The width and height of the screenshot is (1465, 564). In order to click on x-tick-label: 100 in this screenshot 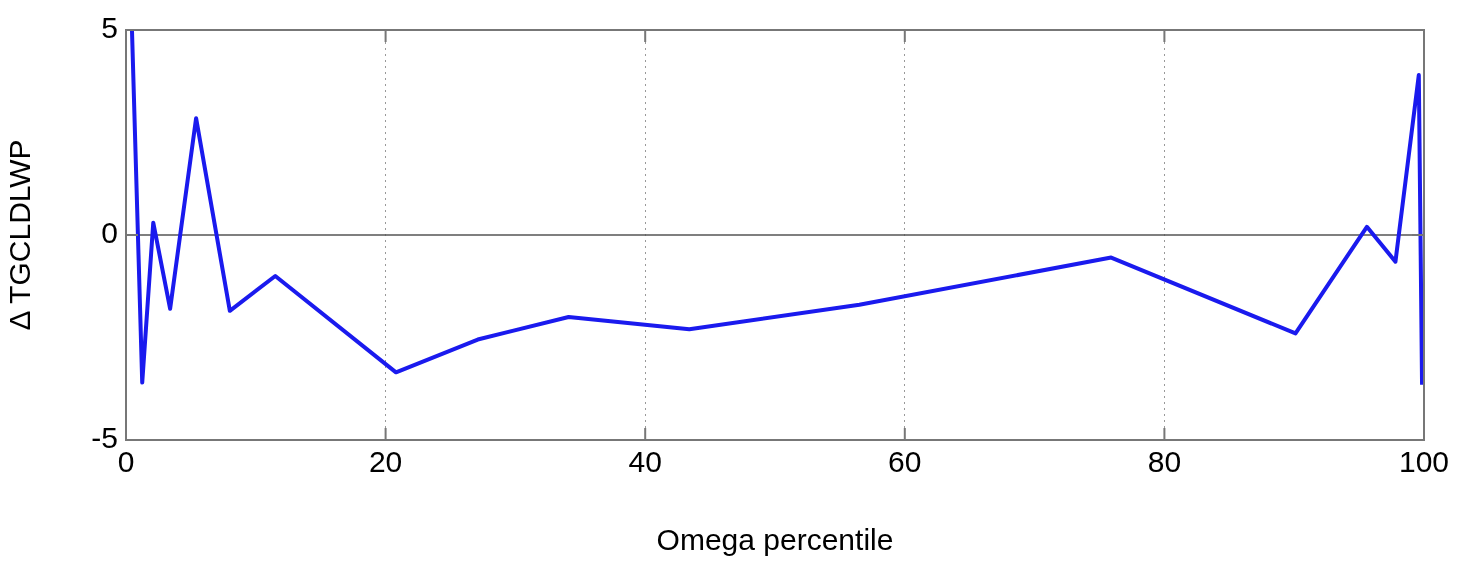, I will do `click(1424, 462)`.